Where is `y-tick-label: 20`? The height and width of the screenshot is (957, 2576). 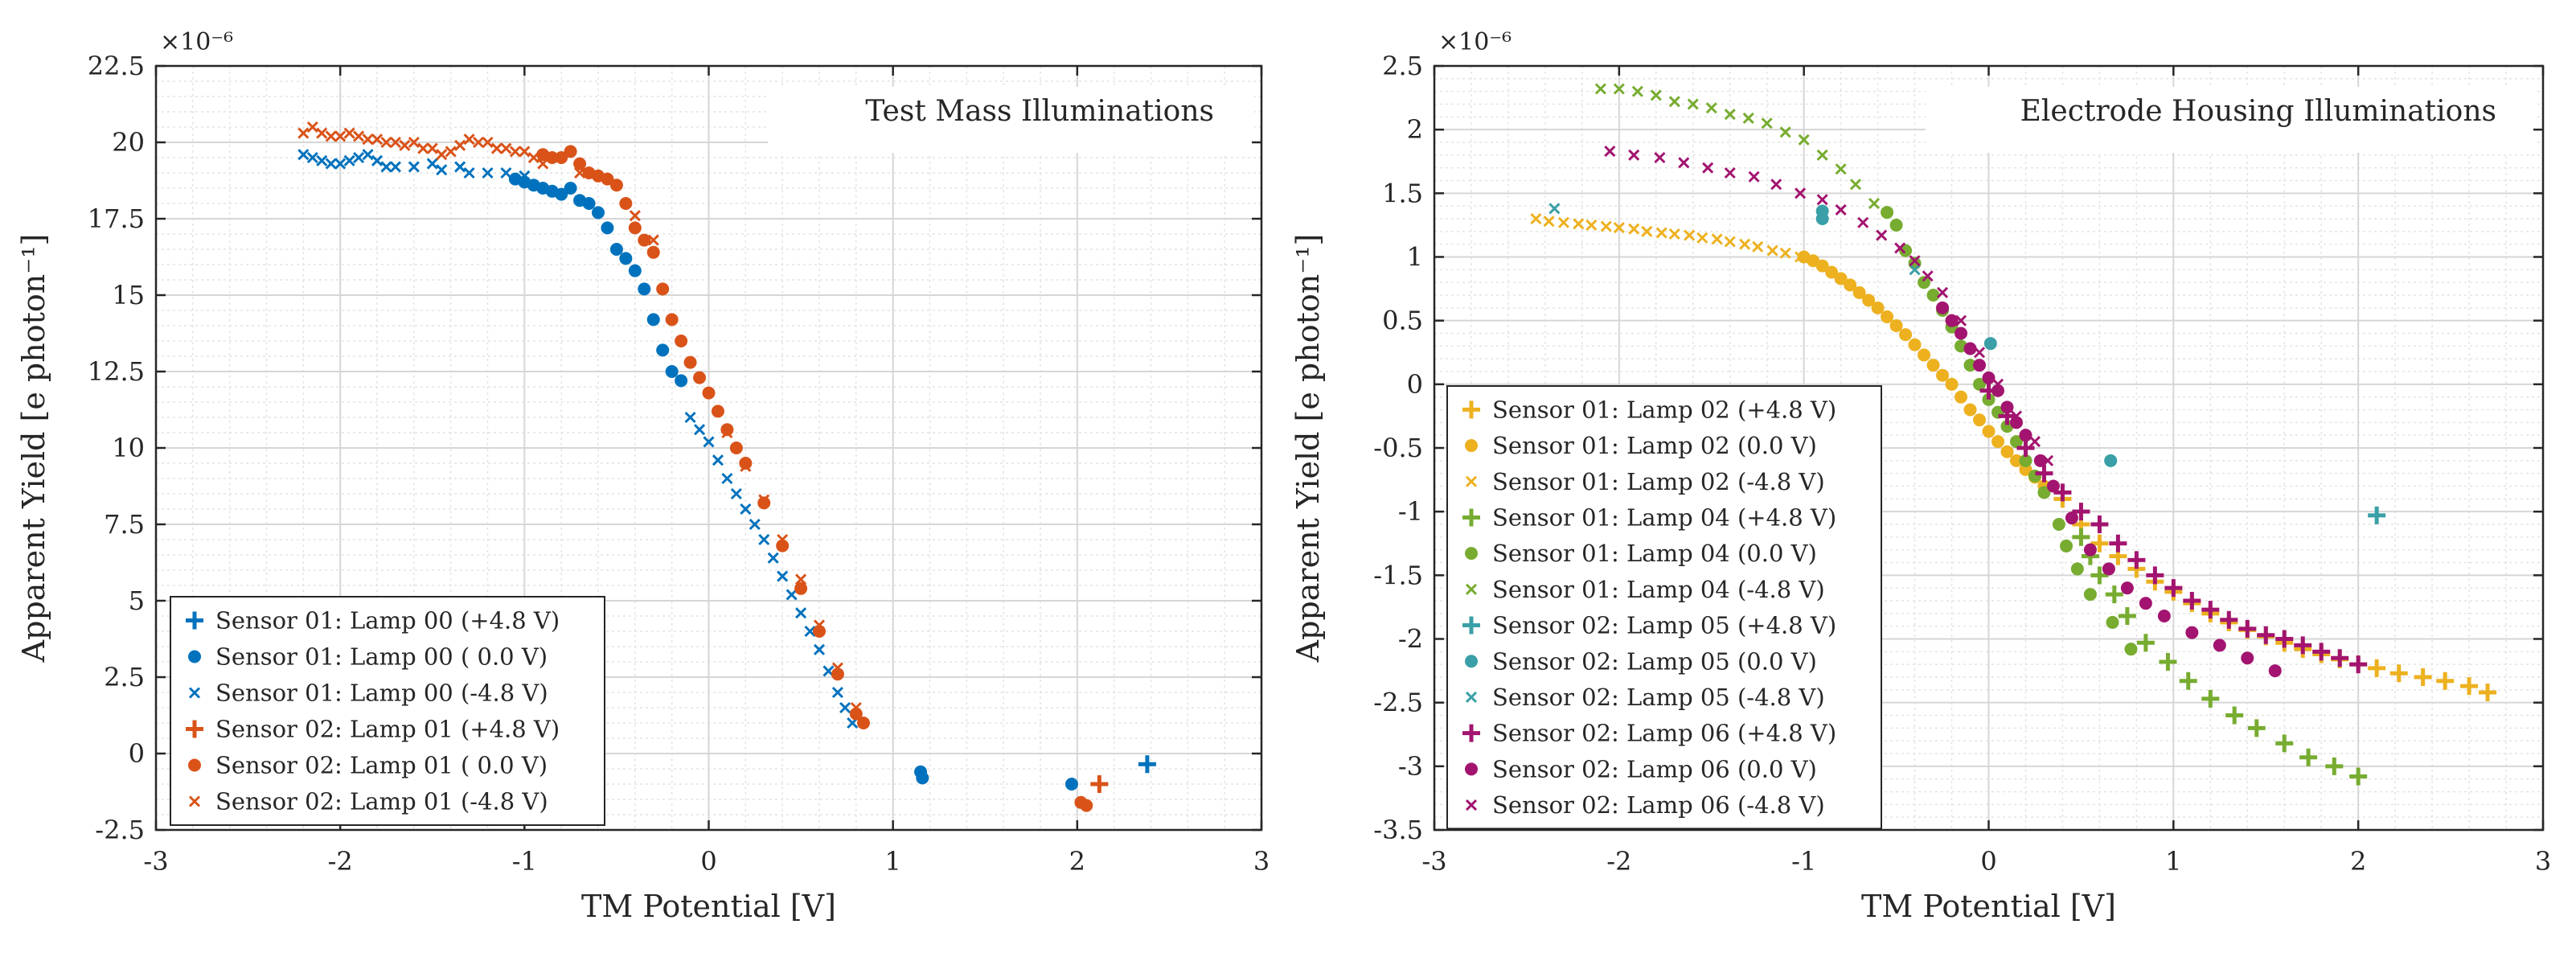
y-tick-label: 20 is located at coordinates (128, 142).